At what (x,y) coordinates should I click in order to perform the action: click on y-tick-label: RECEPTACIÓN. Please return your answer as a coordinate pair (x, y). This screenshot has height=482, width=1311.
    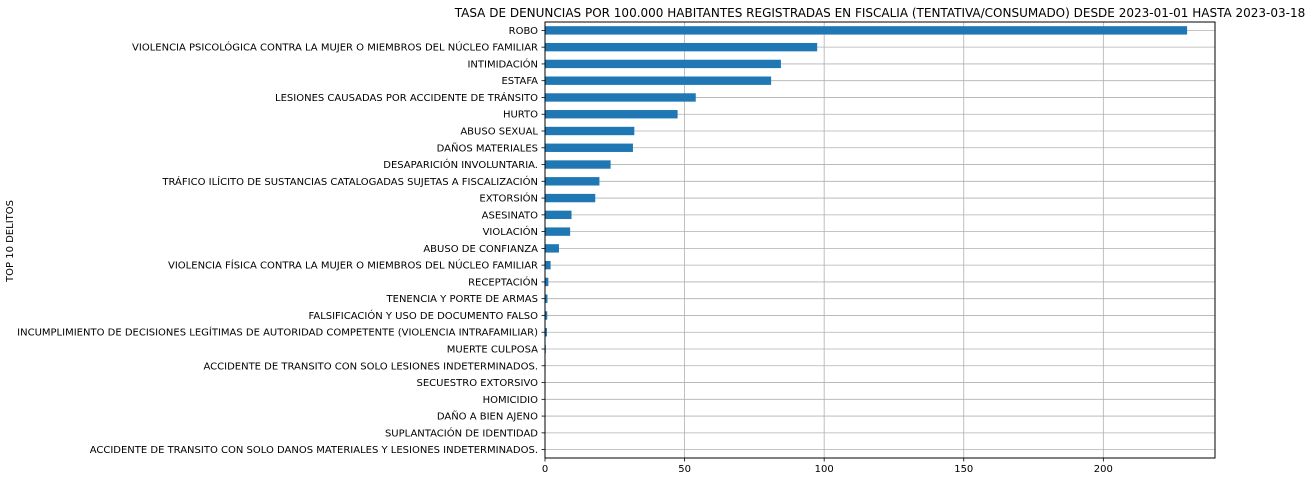
    Looking at the image, I should click on (503, 281).